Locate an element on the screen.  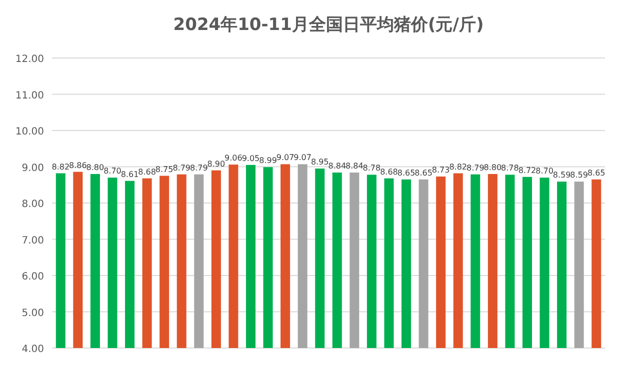
y-tick-label: 6.00 is located at coordinates (33, 277).